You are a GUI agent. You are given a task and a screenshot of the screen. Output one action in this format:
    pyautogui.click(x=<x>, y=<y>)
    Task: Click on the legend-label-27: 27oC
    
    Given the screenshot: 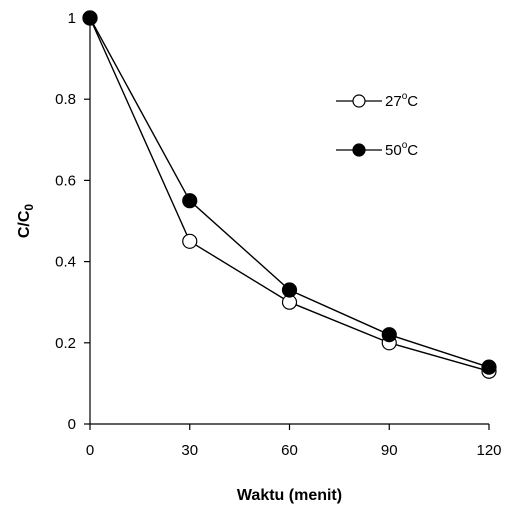 What is the action you would take?
    pyautogui.click(x=401, y=100)
    